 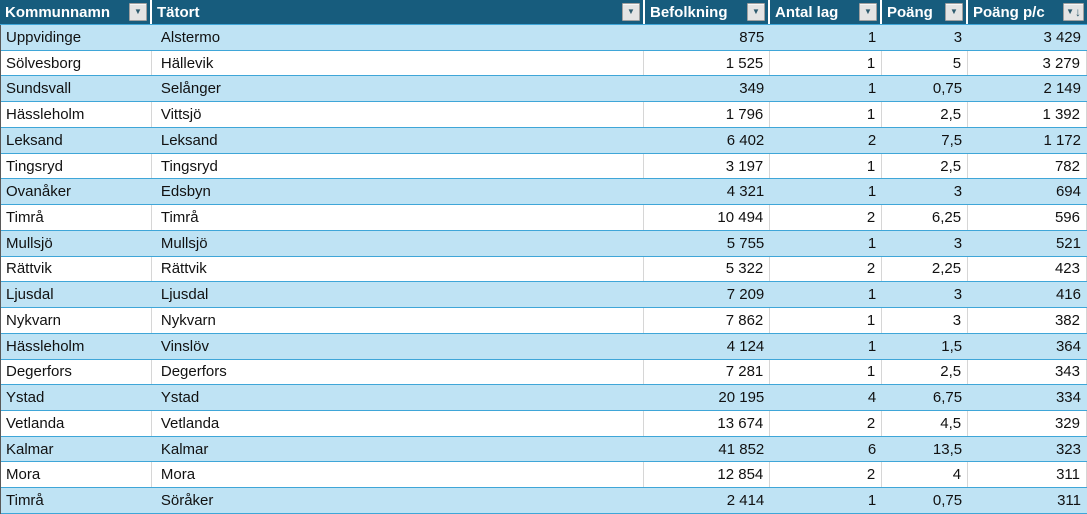 What do you see at coordinates (707, 217) in the screenshot?
I see `cell-befolkning: 10 494` at bounding box center [707, 217].